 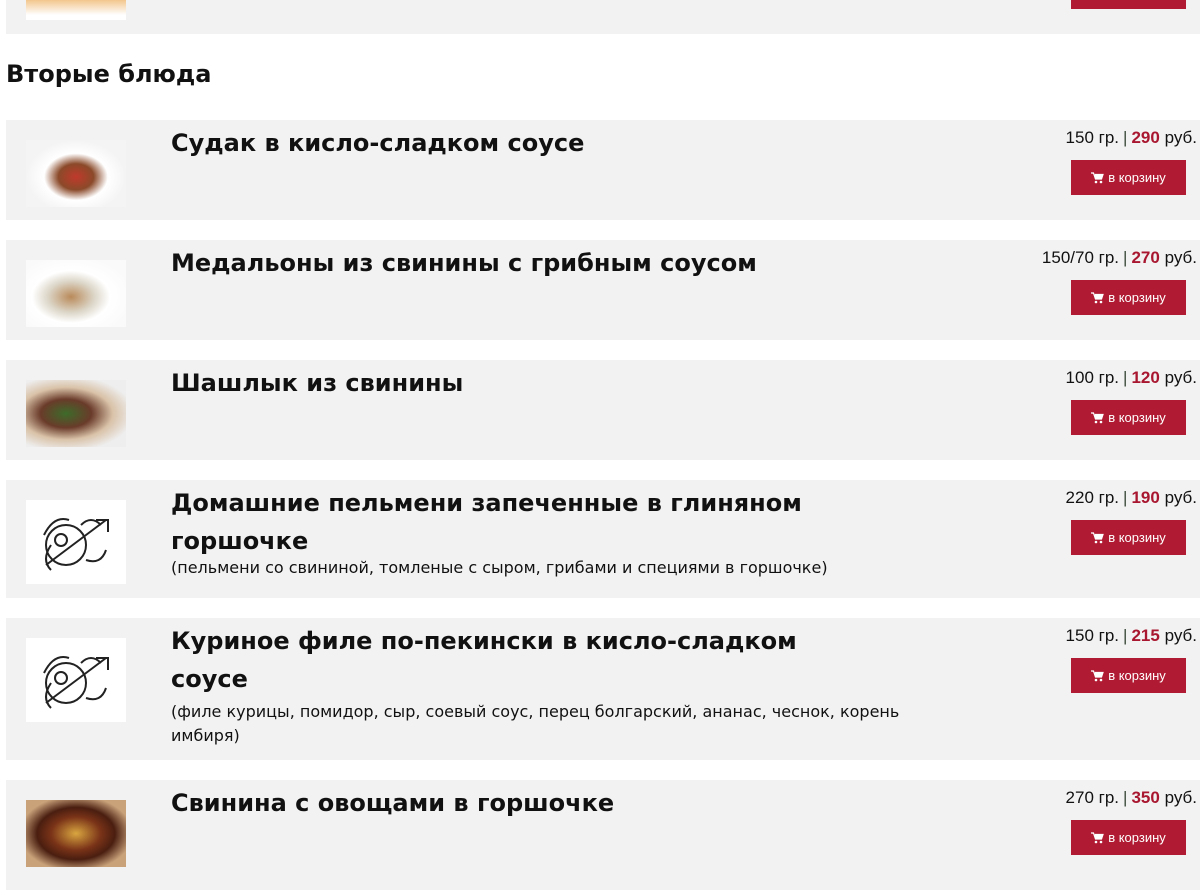 What do you see at coordinates (1067, 257) in the screenshot?
I see `weight: 150/70` at bounding box center [1067, 257].